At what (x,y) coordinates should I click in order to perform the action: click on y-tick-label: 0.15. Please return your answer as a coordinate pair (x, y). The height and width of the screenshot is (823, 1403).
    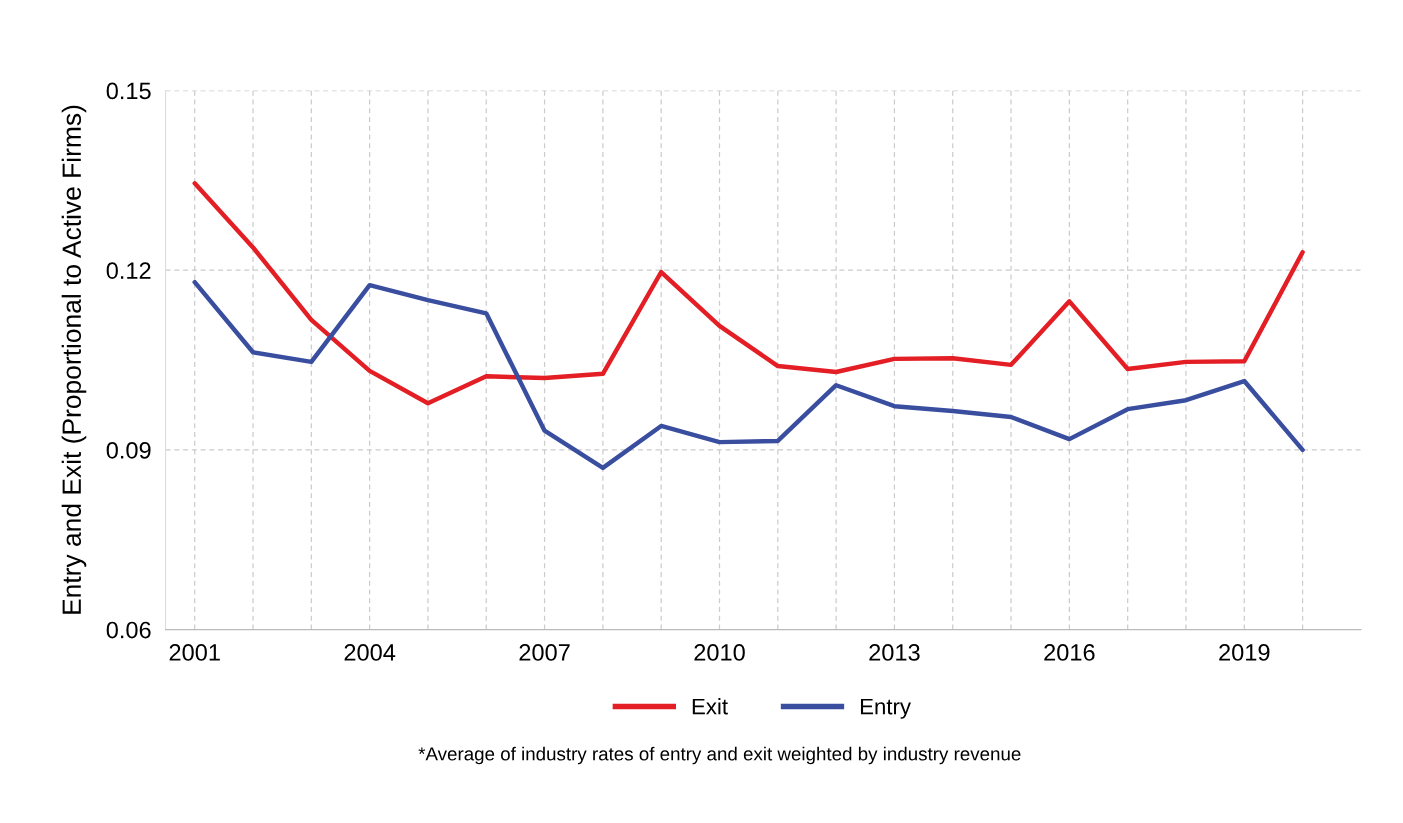
    Looking at the image, I should click on (128, 91).